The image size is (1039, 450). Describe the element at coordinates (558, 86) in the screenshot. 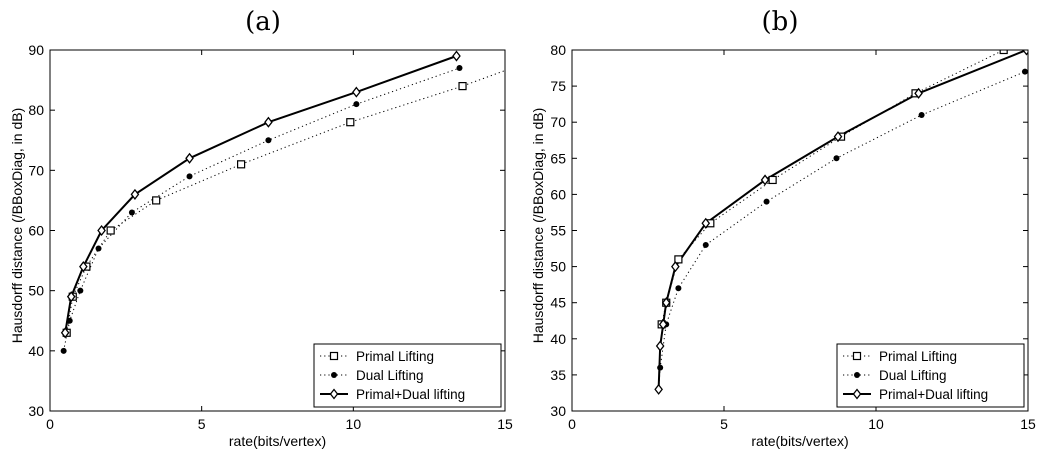

I see `y-tick-label: 75` at that location.